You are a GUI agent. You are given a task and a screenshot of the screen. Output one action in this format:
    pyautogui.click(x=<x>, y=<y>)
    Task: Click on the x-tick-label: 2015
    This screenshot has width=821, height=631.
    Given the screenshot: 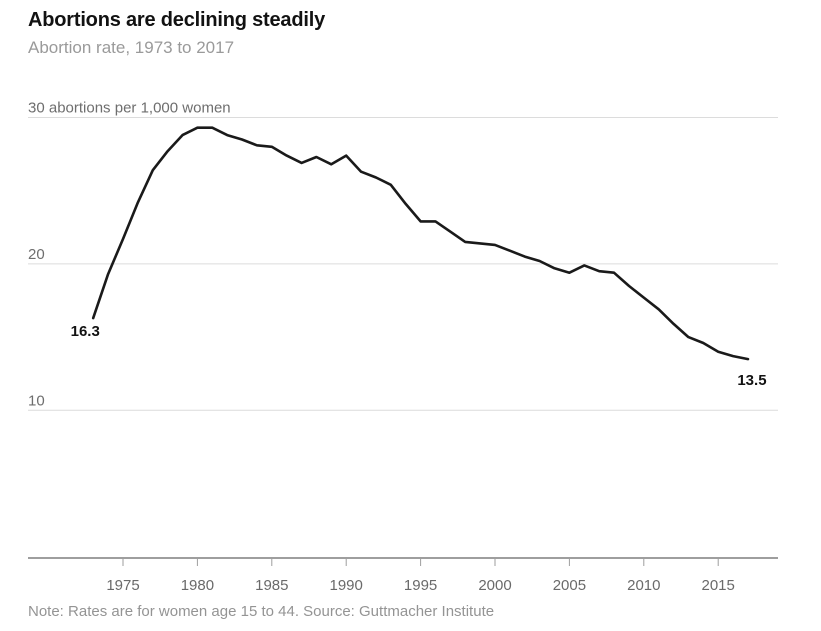 What is the action you would take?
    pyautogui.click(x=718, y=585)
    